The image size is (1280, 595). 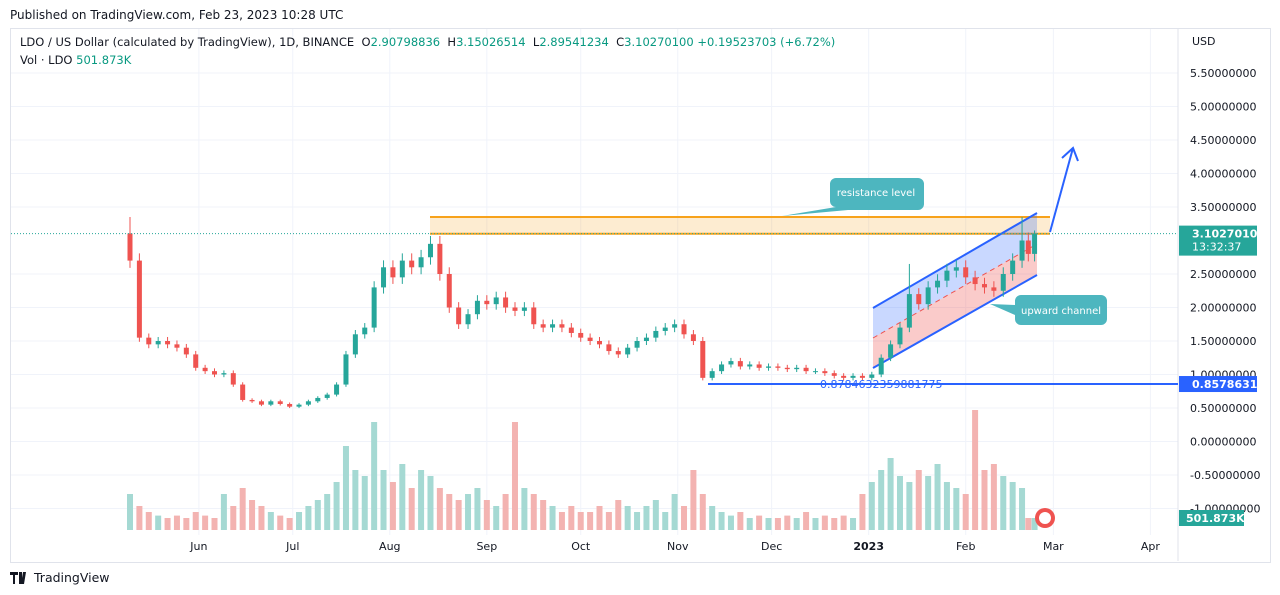 I want to click on resistance-callout, so click(x=853, y=197).